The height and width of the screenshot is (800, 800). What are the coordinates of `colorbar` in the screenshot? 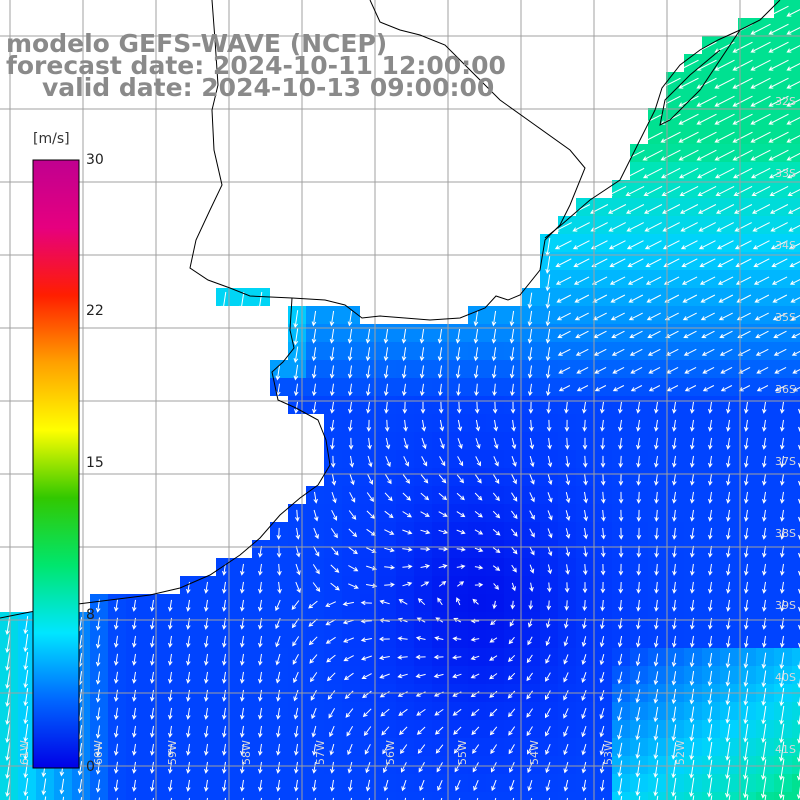 It's located at (56, 464).